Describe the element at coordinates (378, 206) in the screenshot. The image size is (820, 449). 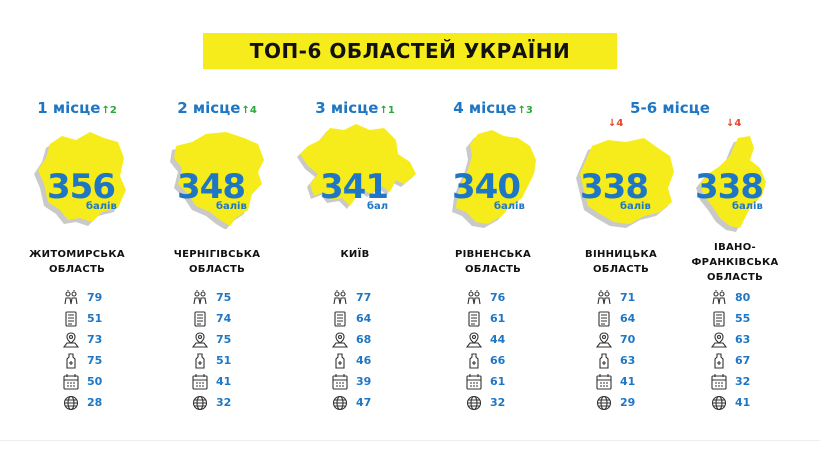
I see `score-unit: бал` at that location.